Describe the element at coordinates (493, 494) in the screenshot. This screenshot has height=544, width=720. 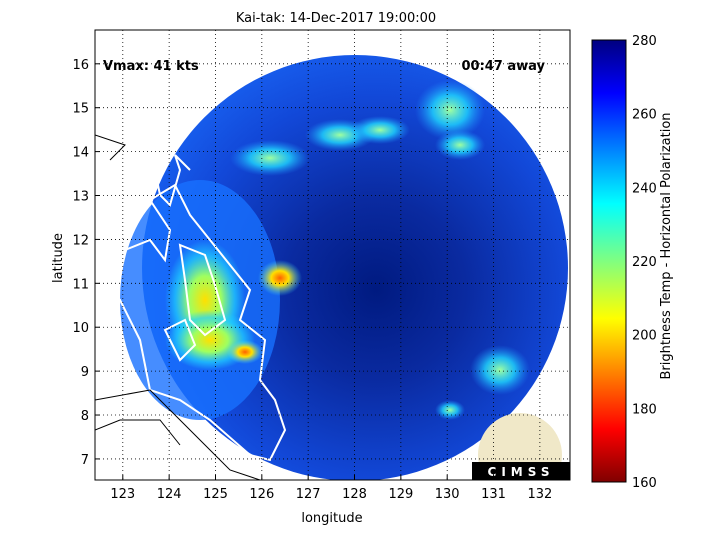
I see `x-tick-label: 131` at that location.